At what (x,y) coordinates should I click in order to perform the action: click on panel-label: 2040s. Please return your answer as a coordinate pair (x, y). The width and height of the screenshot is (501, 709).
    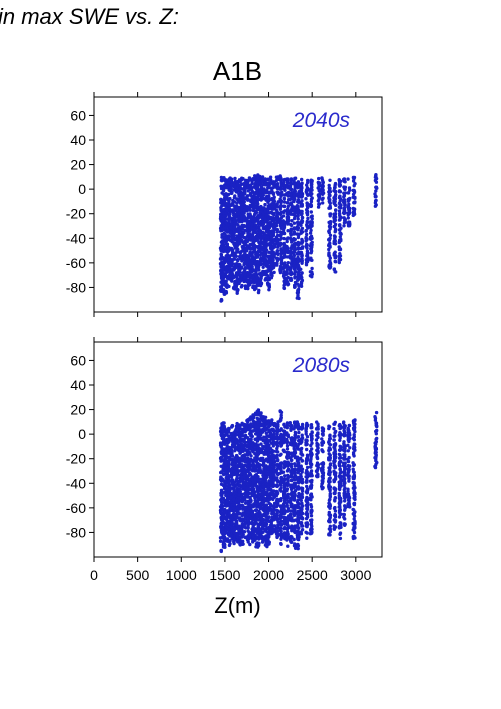
    Looking at the image, I should click on (321, 120).